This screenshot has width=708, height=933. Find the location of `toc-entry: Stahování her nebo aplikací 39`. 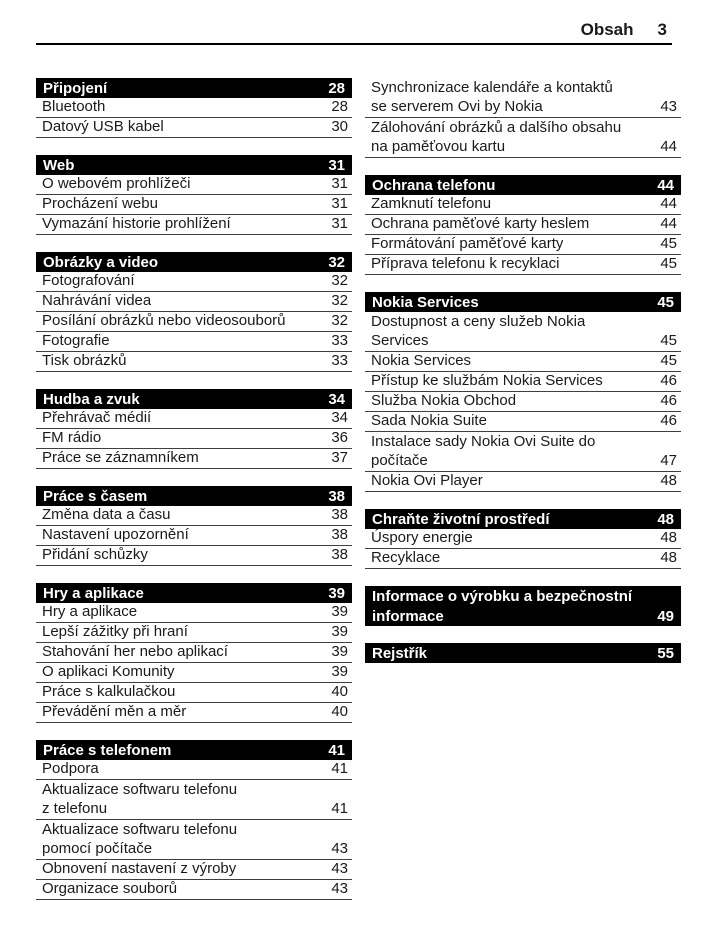

toc-entry: Stahování her nebo aplikací 39 is located at coordinates (194, 653).